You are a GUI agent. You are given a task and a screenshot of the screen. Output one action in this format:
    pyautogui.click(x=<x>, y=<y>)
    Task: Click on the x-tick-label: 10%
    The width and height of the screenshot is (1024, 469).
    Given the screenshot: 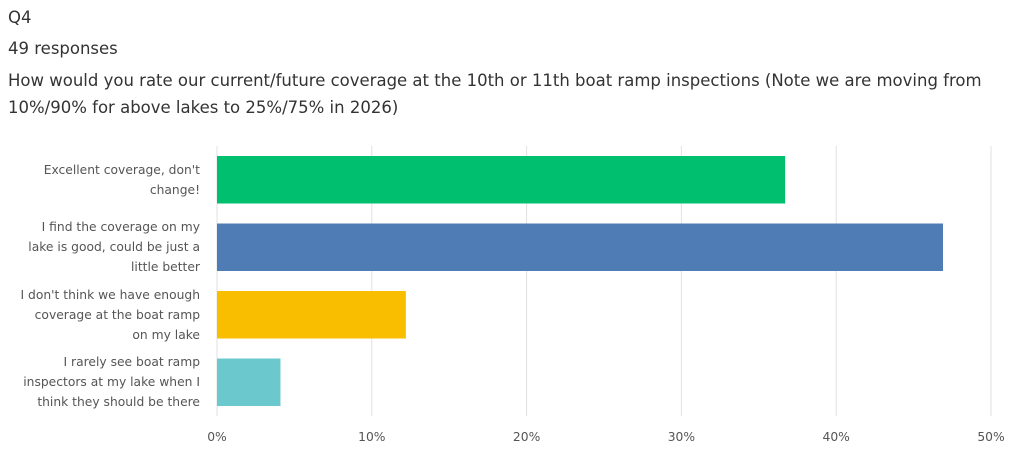 What is the action you would take?
    pyautogui.click(x=371, y=437)
    